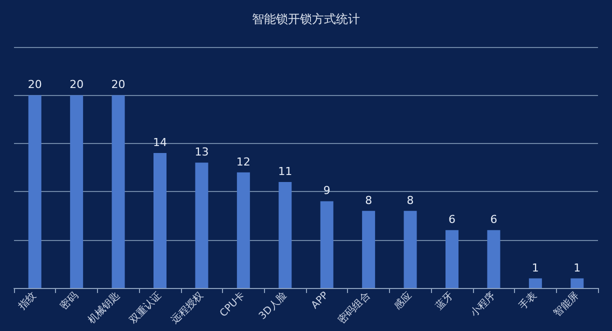 The height and width of the screenshot is (331, 612). Describe the element at coordinates (354, 307) in the screenshot. I see `x-tick-label: 密码组合` at that location.